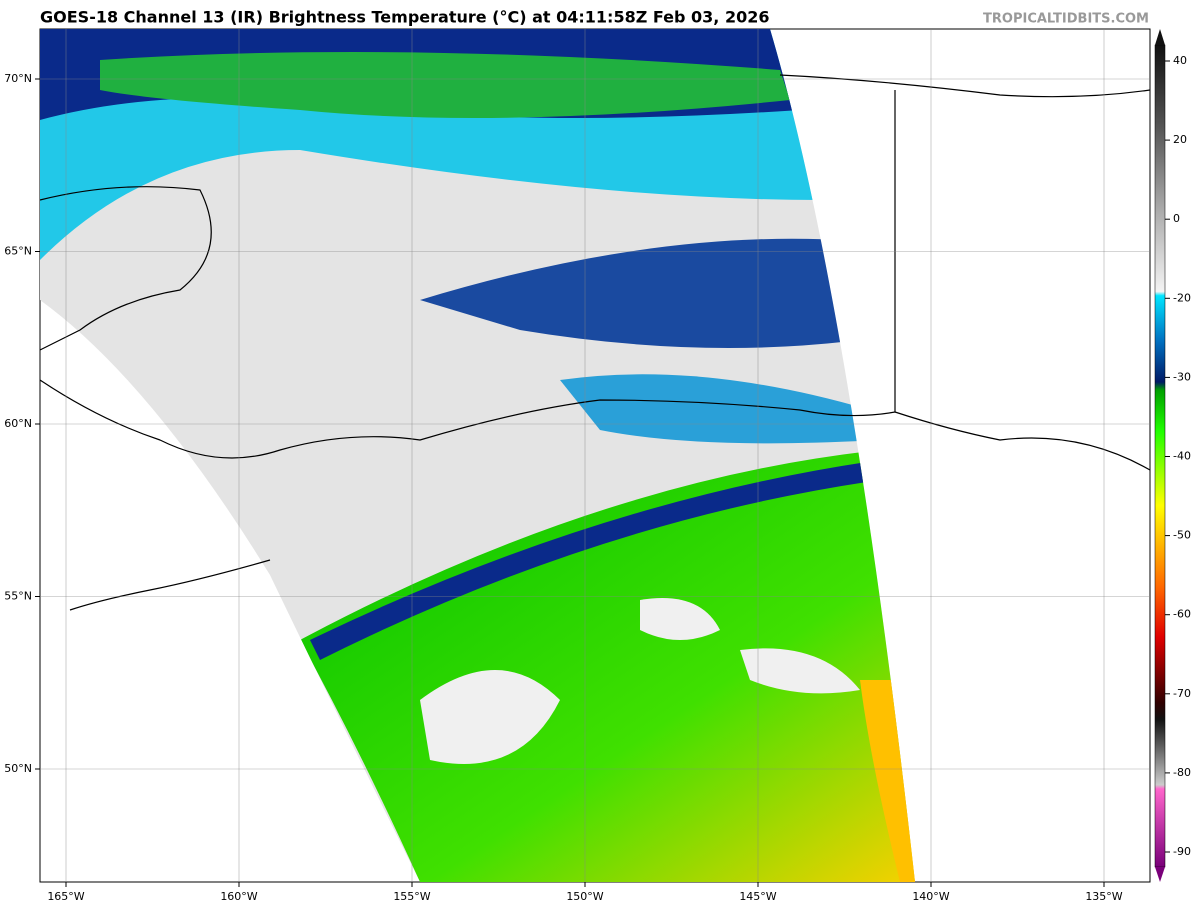 The image size is (1200, 906). I want to click on colorbar-label: -50, so click(1182, 535).